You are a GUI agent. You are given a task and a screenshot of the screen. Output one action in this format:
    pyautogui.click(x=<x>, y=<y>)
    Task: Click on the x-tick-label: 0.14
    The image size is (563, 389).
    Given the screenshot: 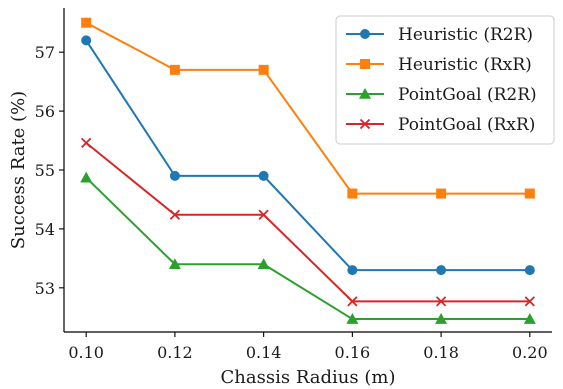 What is the action you would take?
    pyautogui.click(x=264, y=352)
    